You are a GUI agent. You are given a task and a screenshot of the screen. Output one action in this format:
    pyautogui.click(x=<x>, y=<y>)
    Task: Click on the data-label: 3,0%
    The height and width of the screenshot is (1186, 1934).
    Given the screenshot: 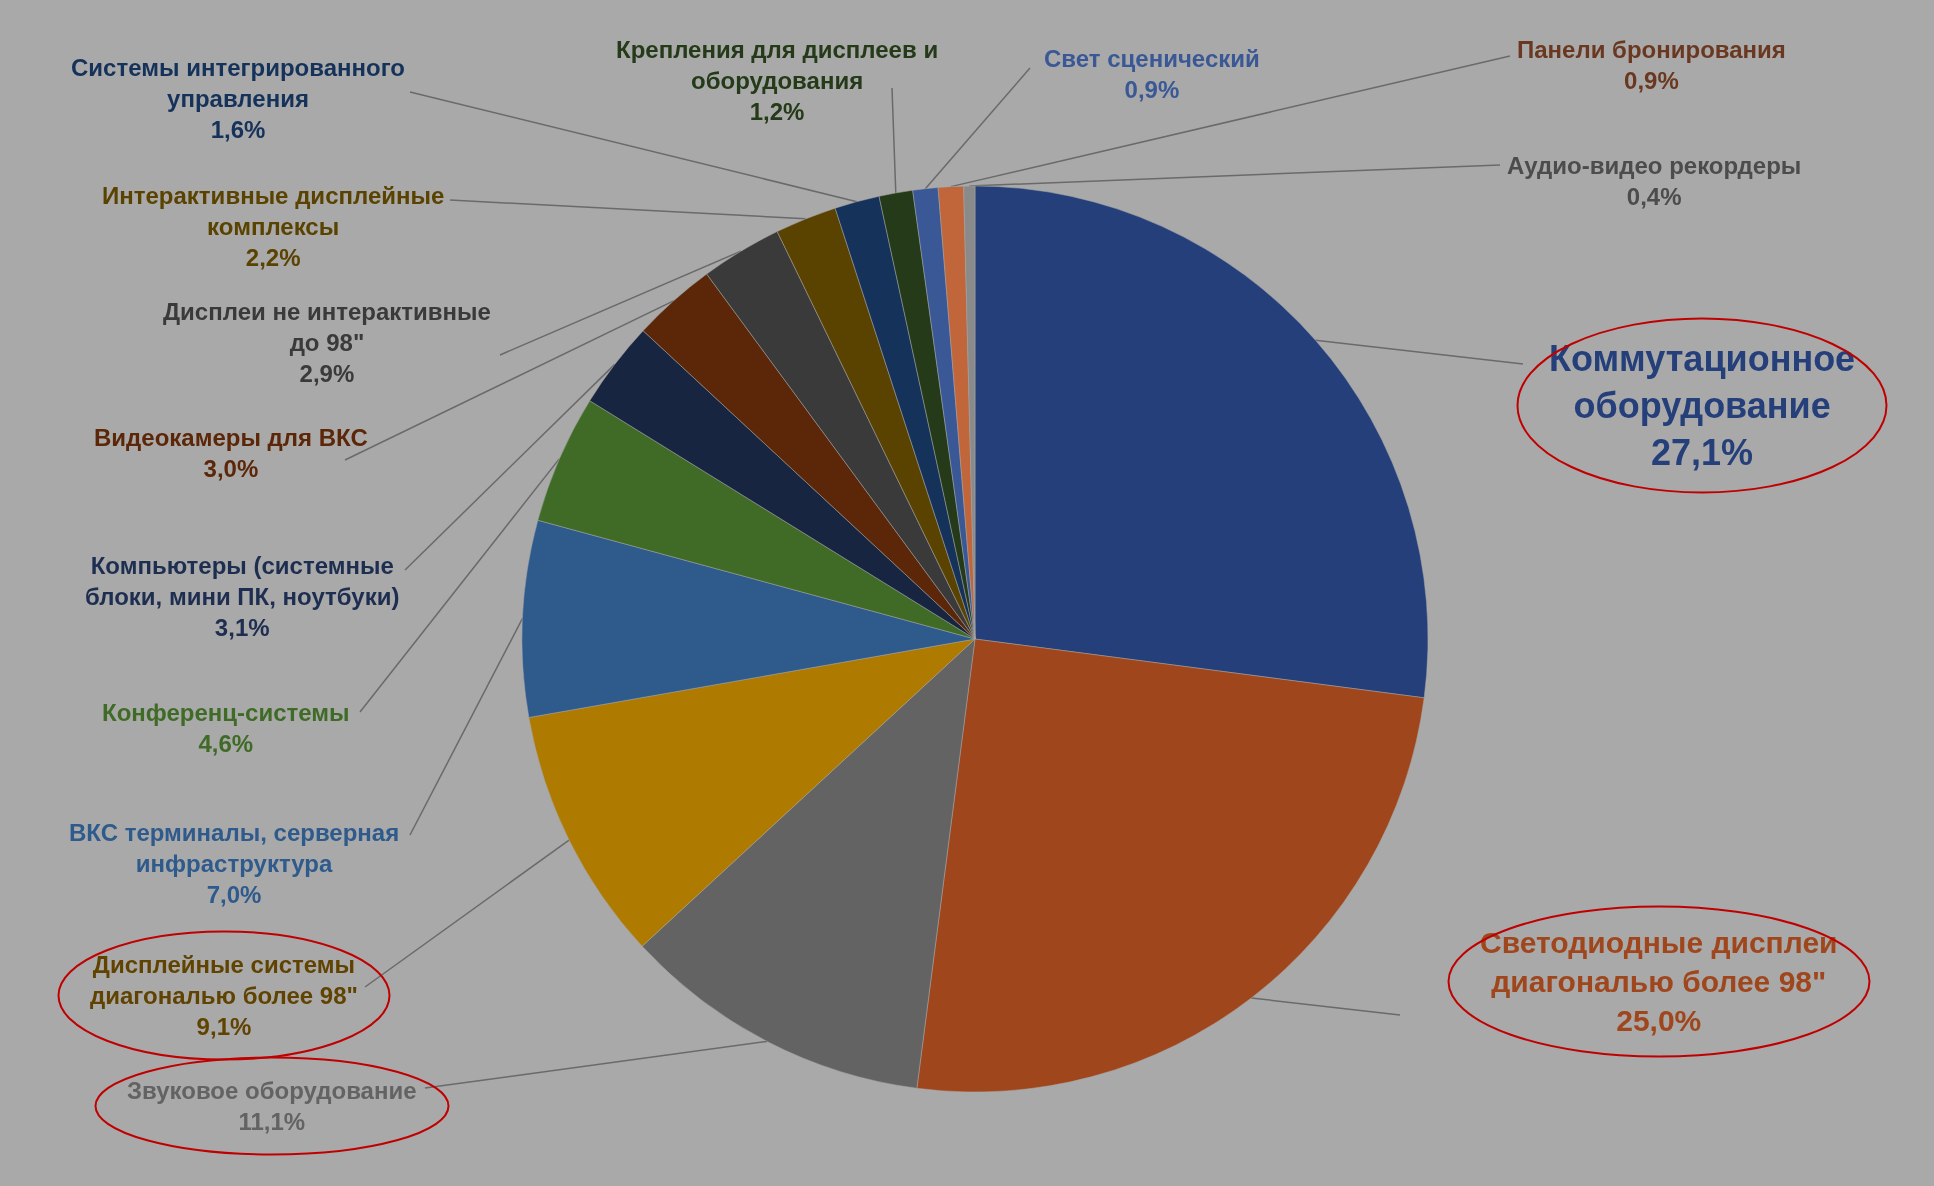 What is the action you would take?
    pyautogui.click(x=231, y=469)
    